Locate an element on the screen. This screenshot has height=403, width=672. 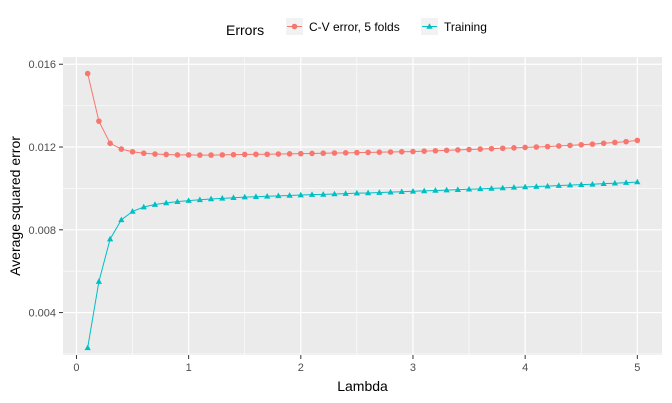
x-axis-title: Lambda is located at coordinates (362, 386).